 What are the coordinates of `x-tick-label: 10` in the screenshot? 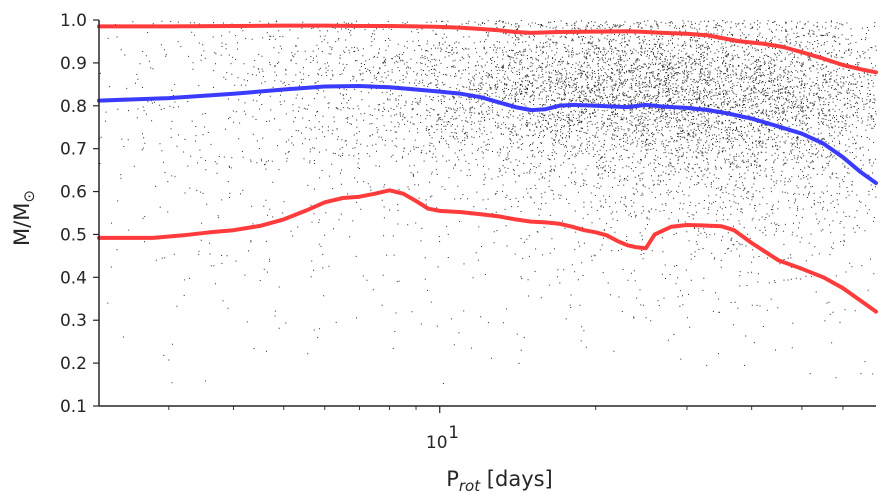 It's located at (437, 443).